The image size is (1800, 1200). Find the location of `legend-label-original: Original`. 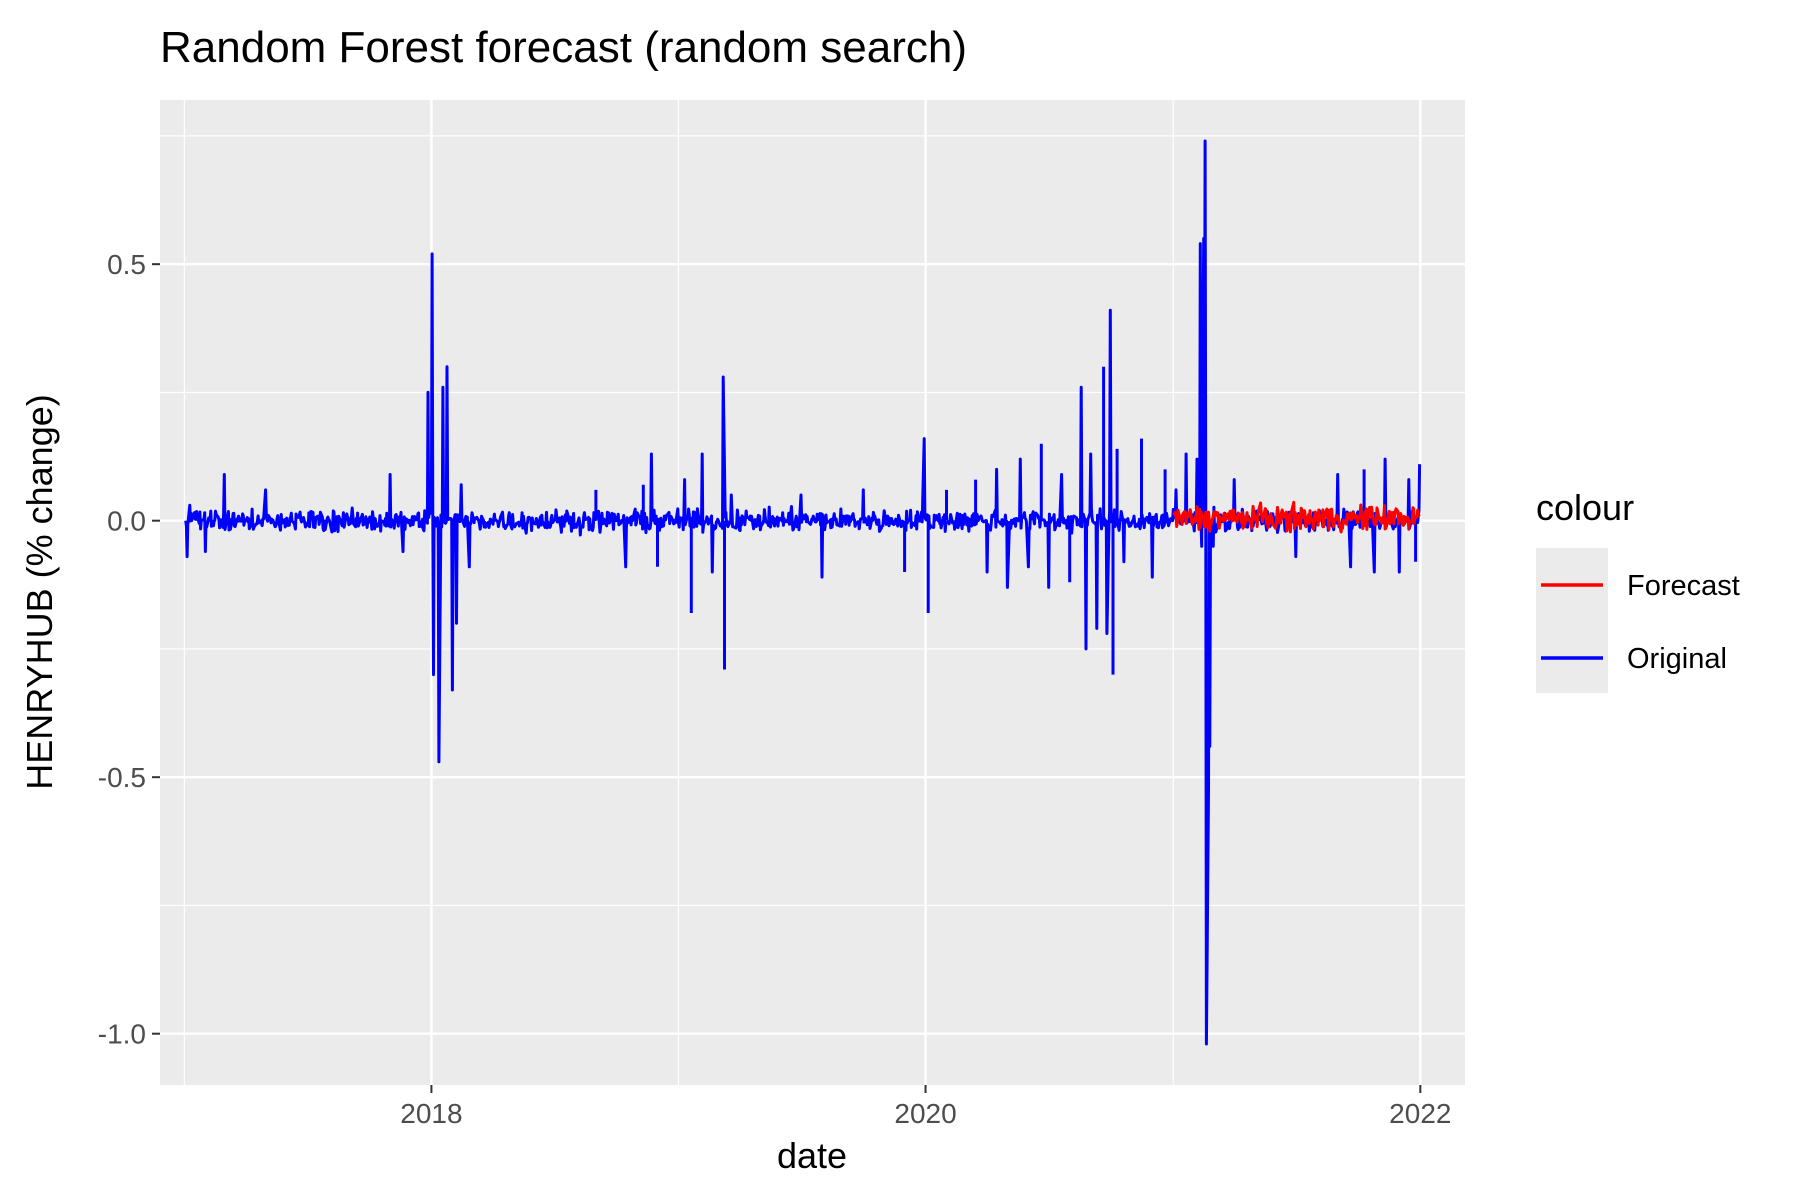

legend-label-original: Original is located at coordinates (1677, 659).